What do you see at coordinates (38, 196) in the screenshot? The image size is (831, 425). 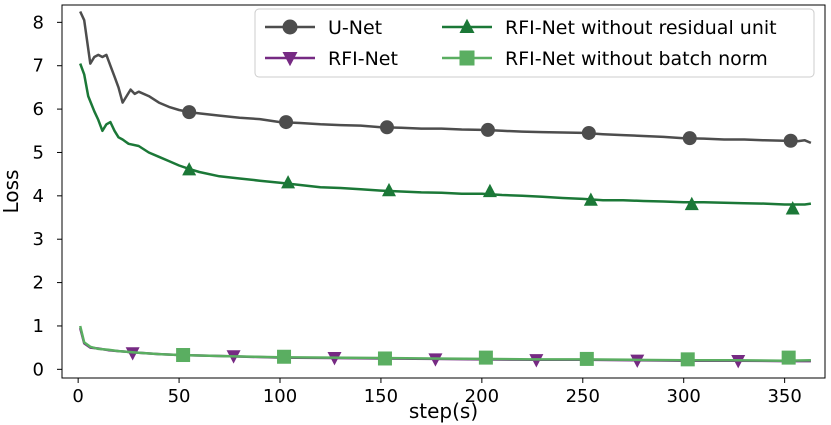 I see `y-tick-label: 4` at bounding box center [38, 196].